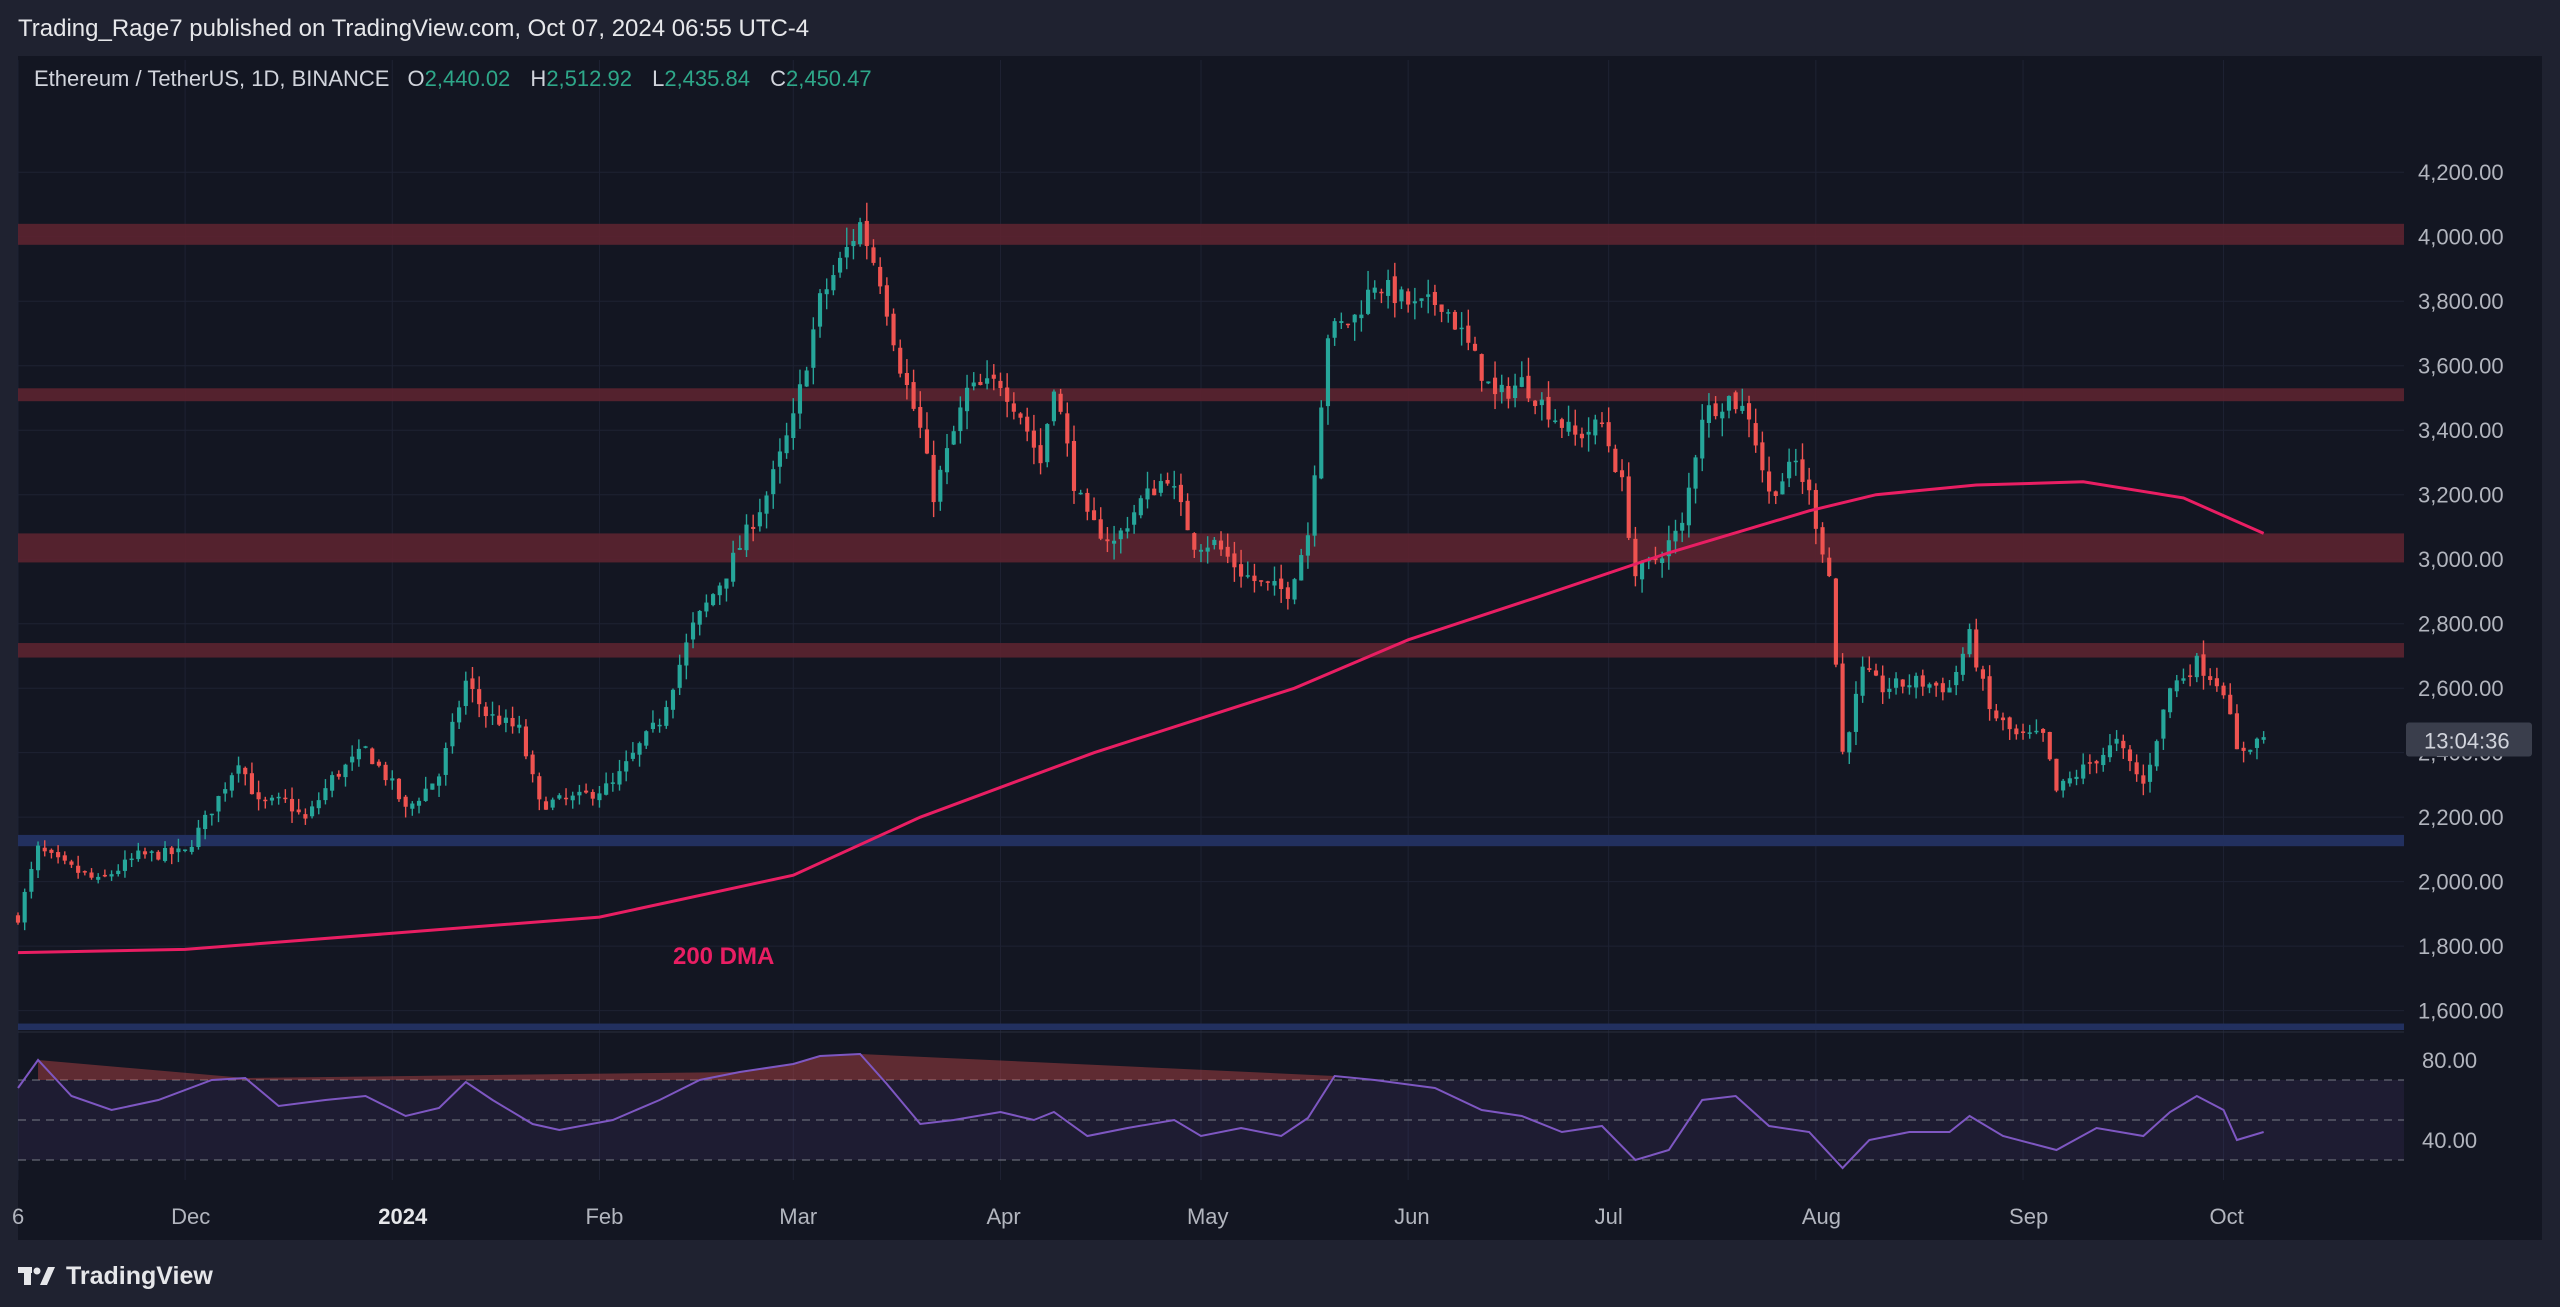 This screenshot has height=1307, width=2560. I want to click on price-tick-label: 3,800.00, so click(2461, 301).